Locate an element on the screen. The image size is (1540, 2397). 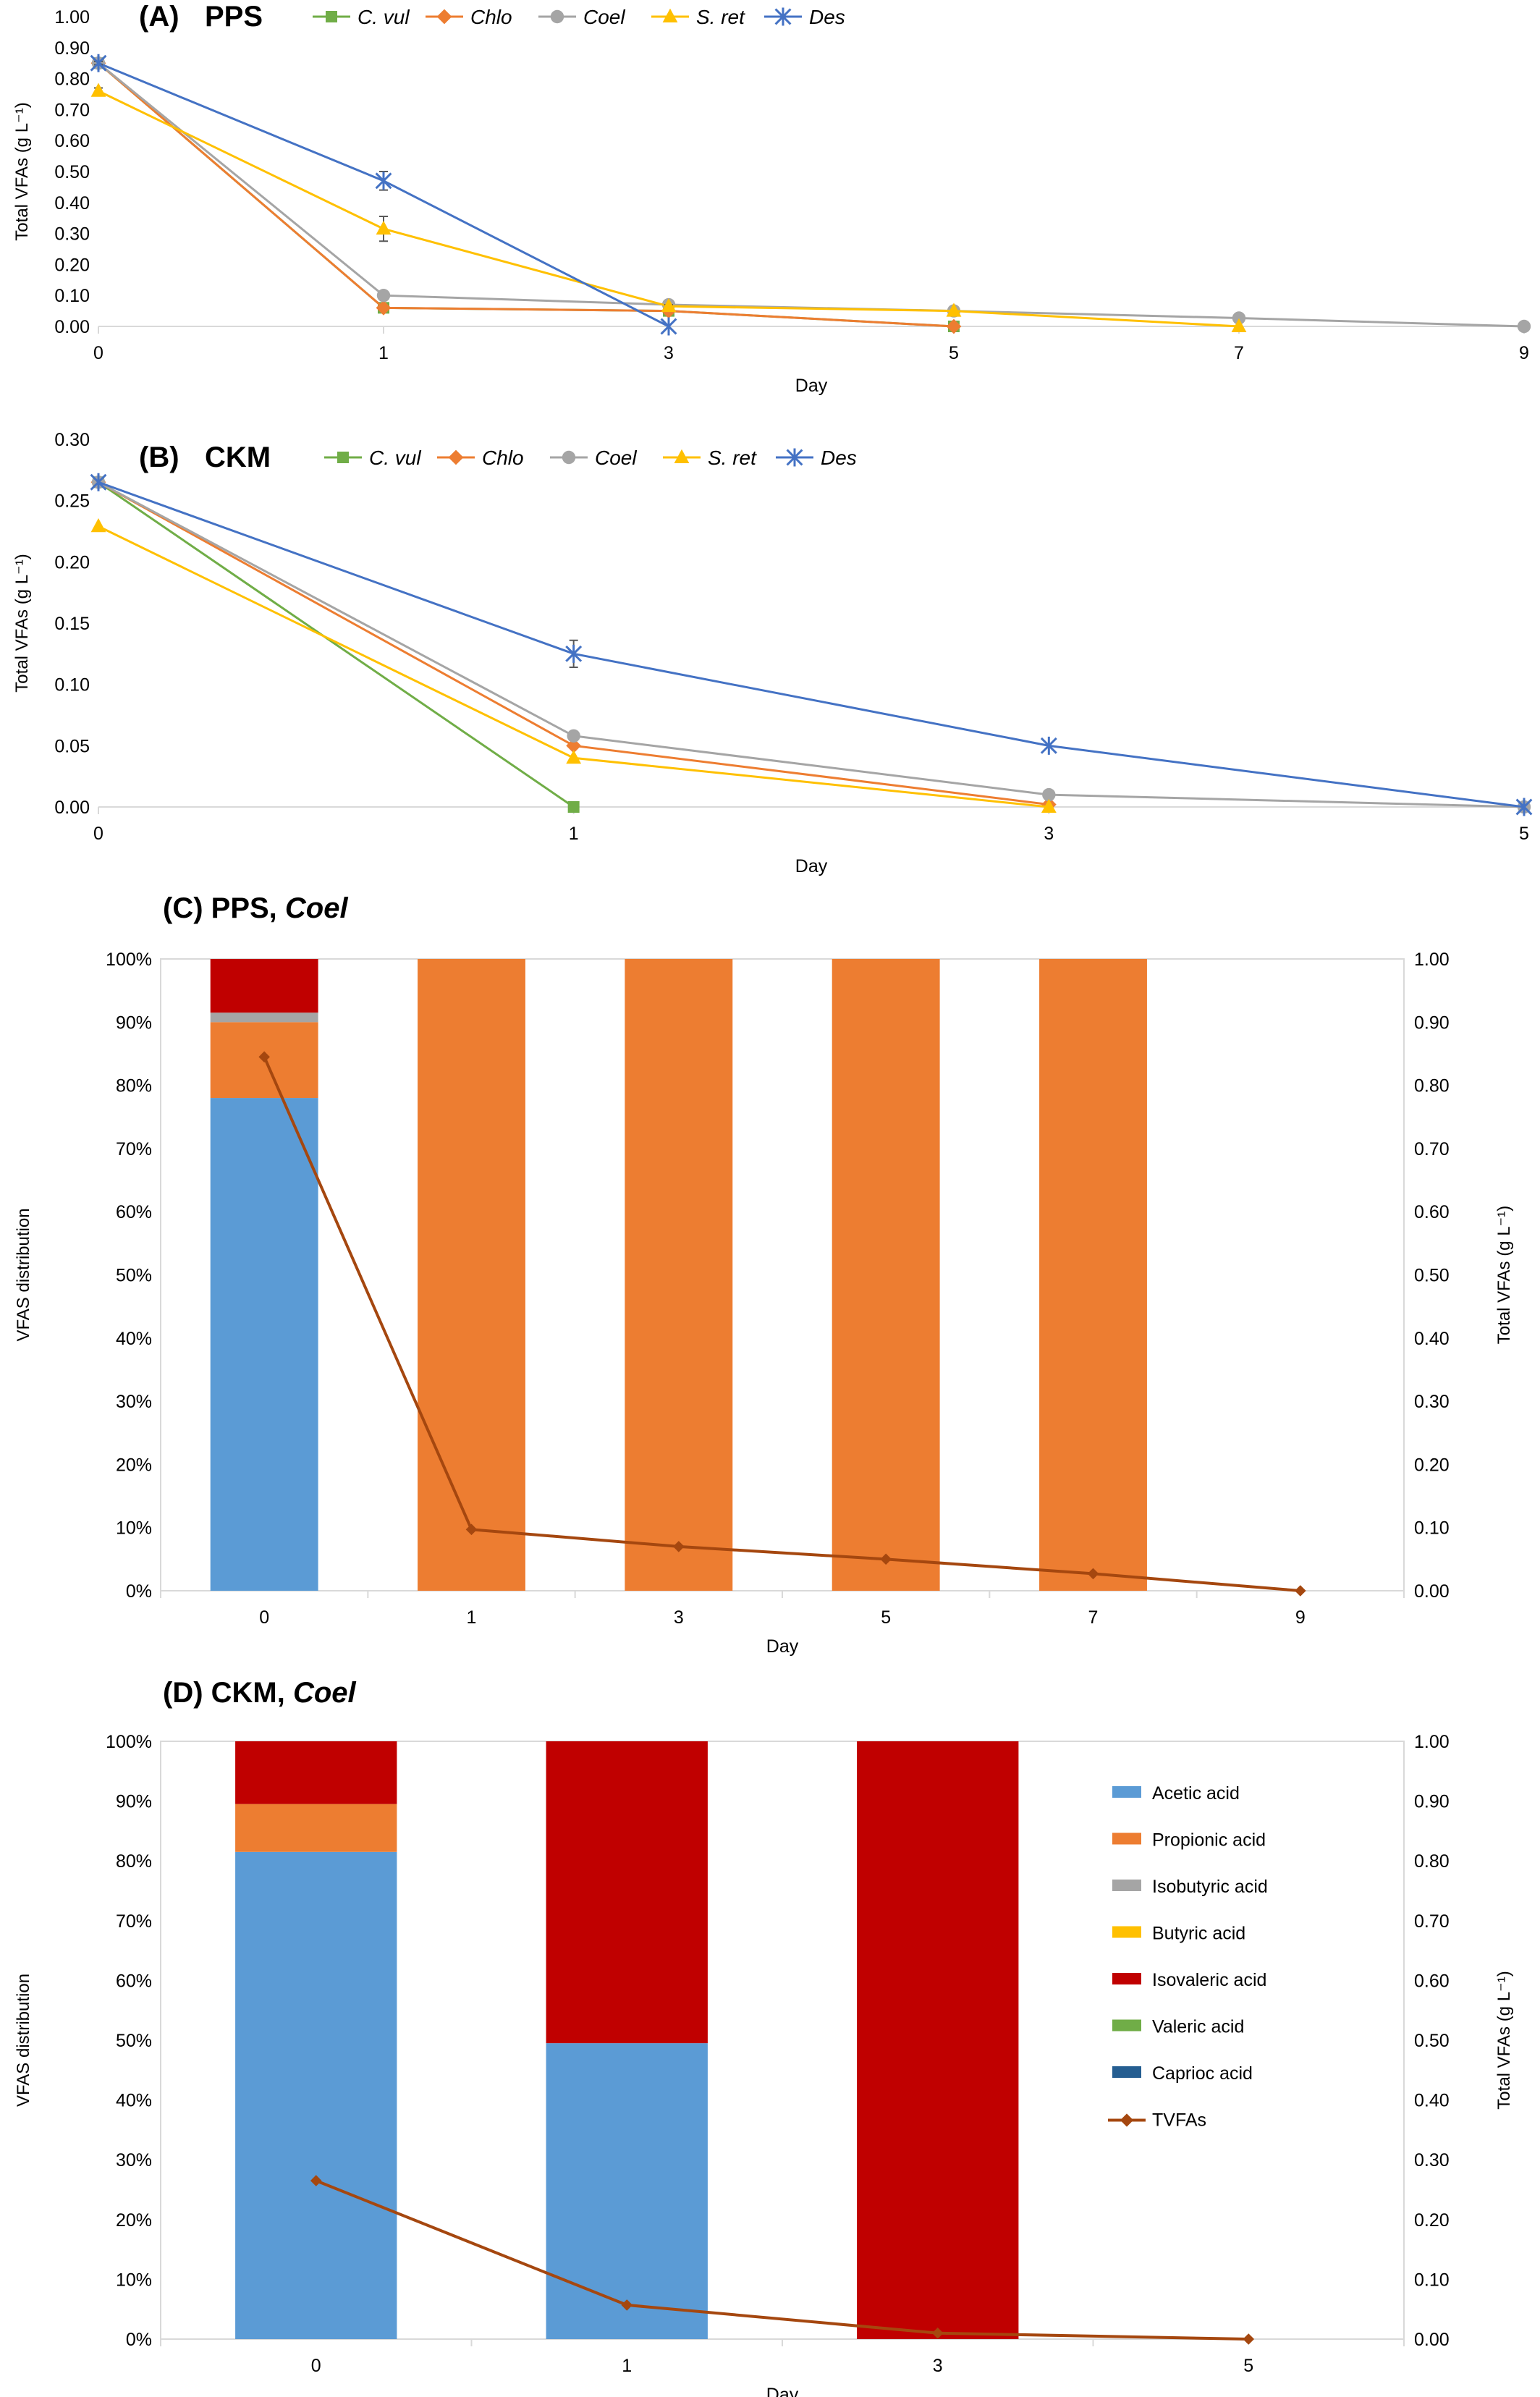
y-tick-label: 0.20 is located at coordinates (72, 265).